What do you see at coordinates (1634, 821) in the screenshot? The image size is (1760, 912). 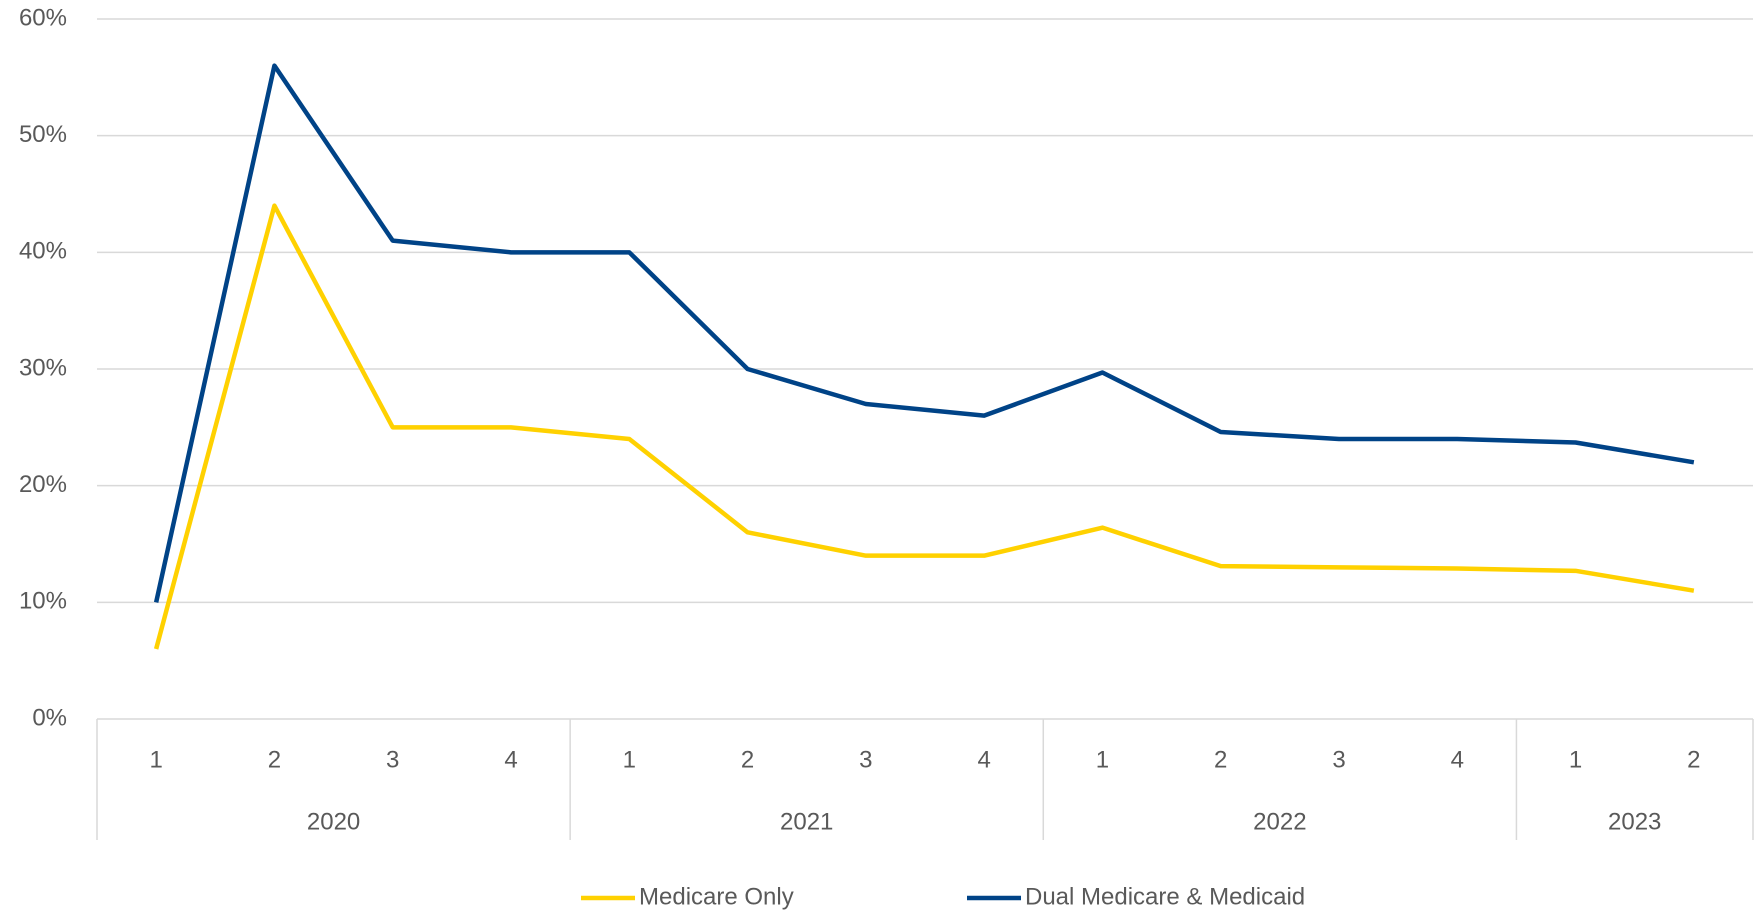 I see `x-group-label: 2023` at bounding box center [1634, 821].